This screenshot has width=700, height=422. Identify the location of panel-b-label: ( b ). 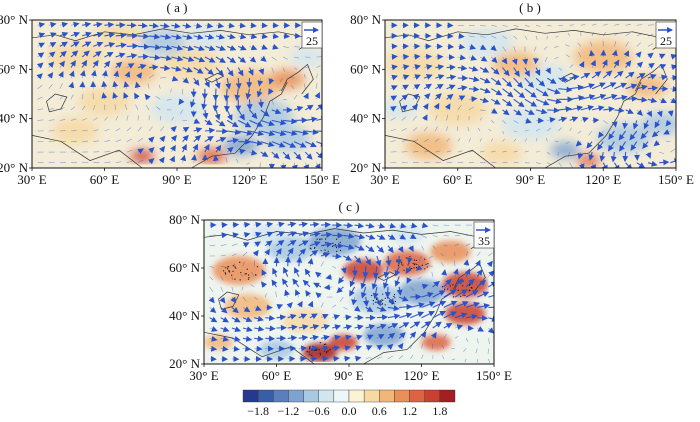
(530, 7).